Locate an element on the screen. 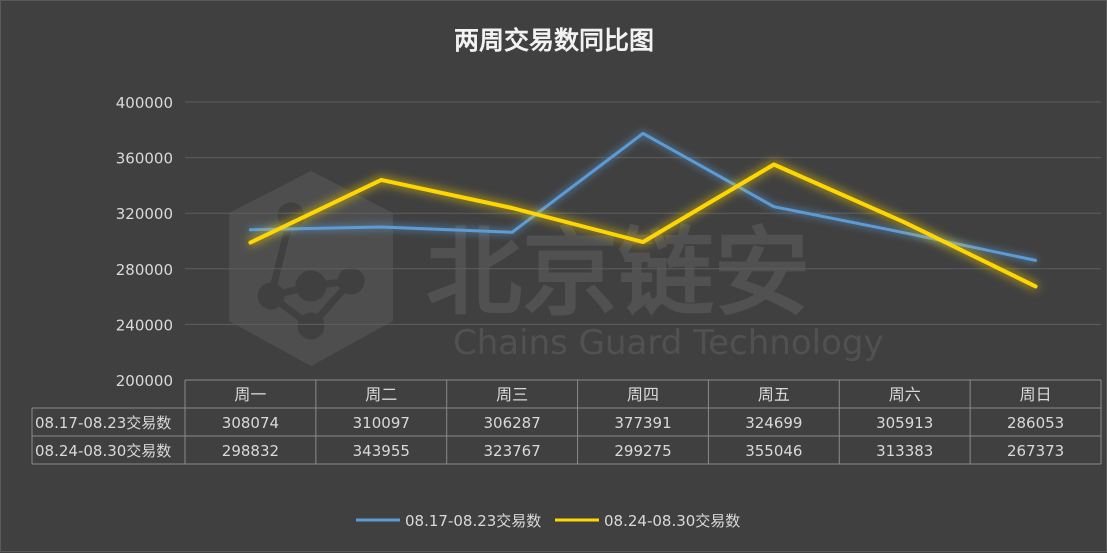 The image size is (1107, 553). legend: 08.17-08.23交易数 08.24-08.30交易数 is located at coordinates (548, 521).